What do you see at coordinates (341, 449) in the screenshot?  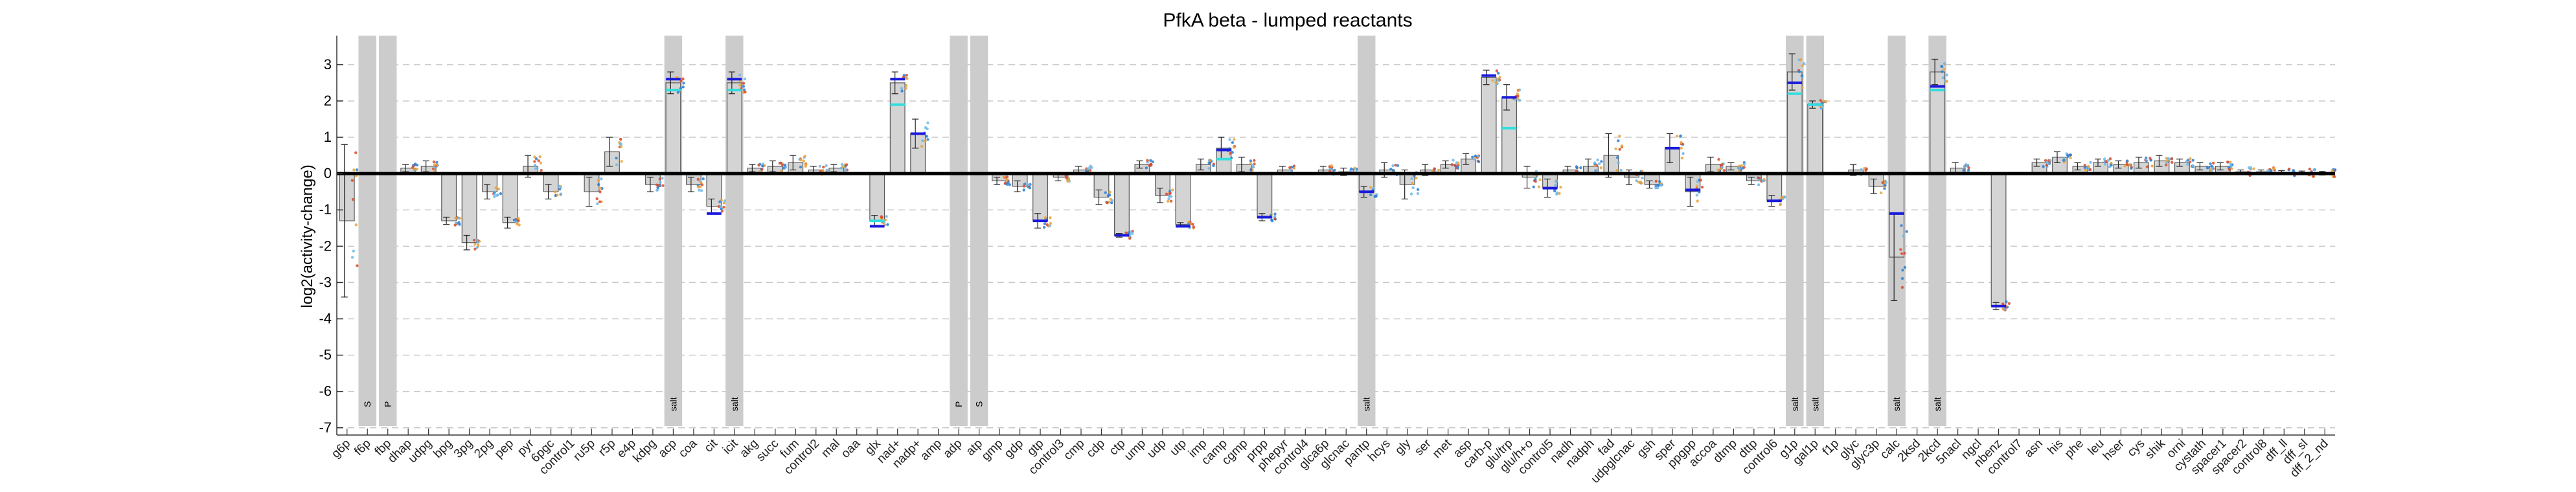 I see `x-tick-label: g6p` at bounding box center [341, 449].